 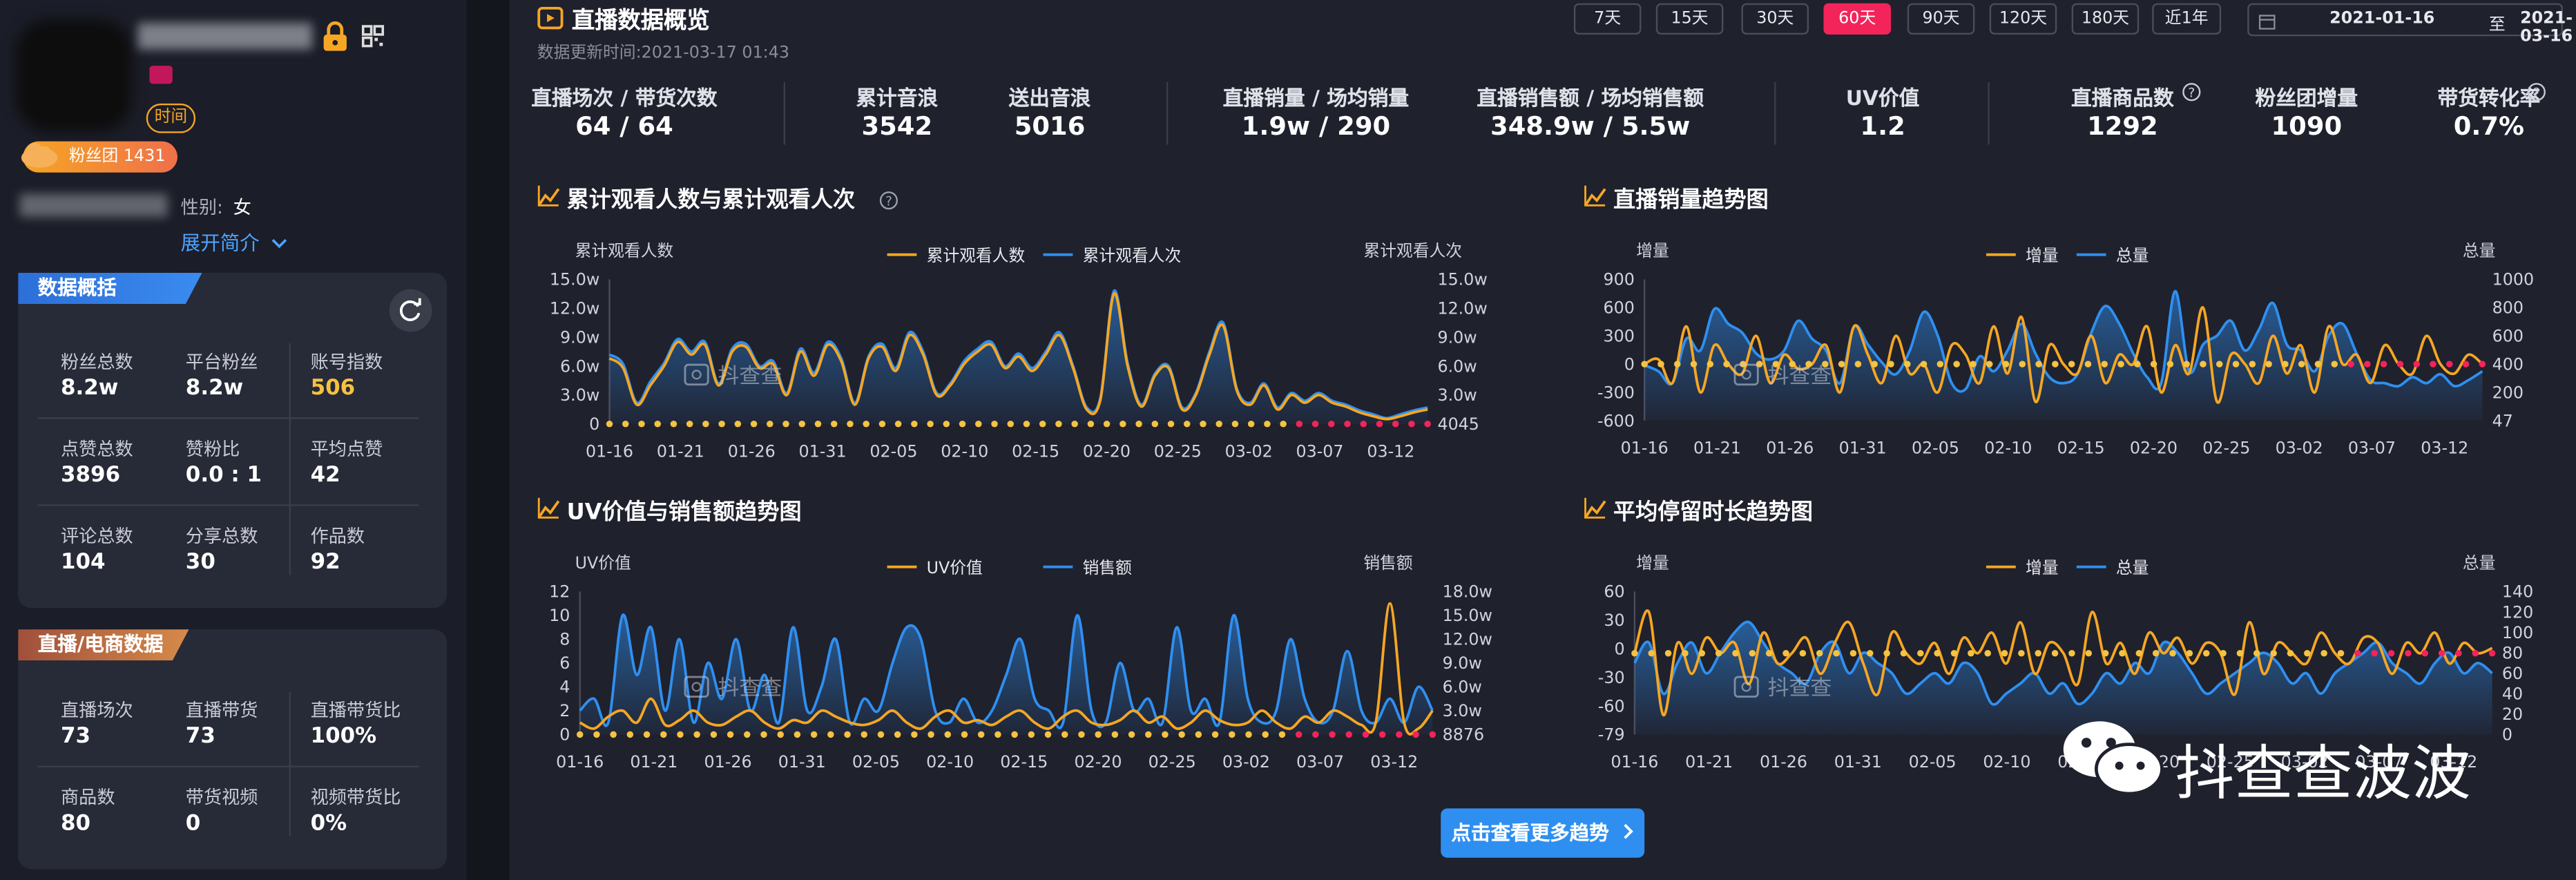 What do you see at coordinates (2537, 92) in the screenshot?
I see `help-icon: ?` at bounding box center [2537, 92].